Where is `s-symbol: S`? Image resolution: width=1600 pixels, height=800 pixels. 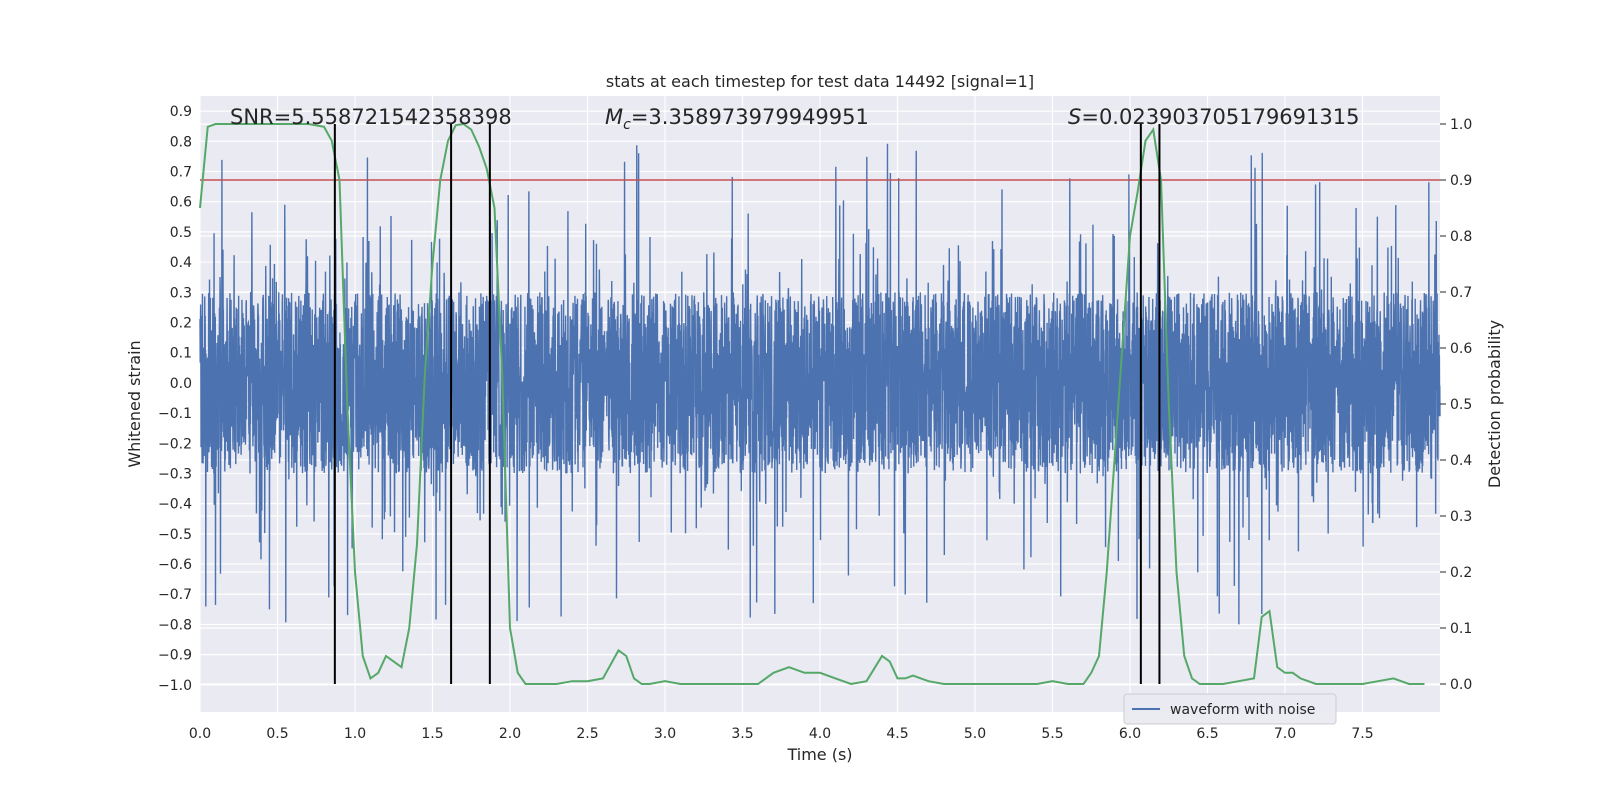 s-symbol: S is located at coordinates (1074, 117).